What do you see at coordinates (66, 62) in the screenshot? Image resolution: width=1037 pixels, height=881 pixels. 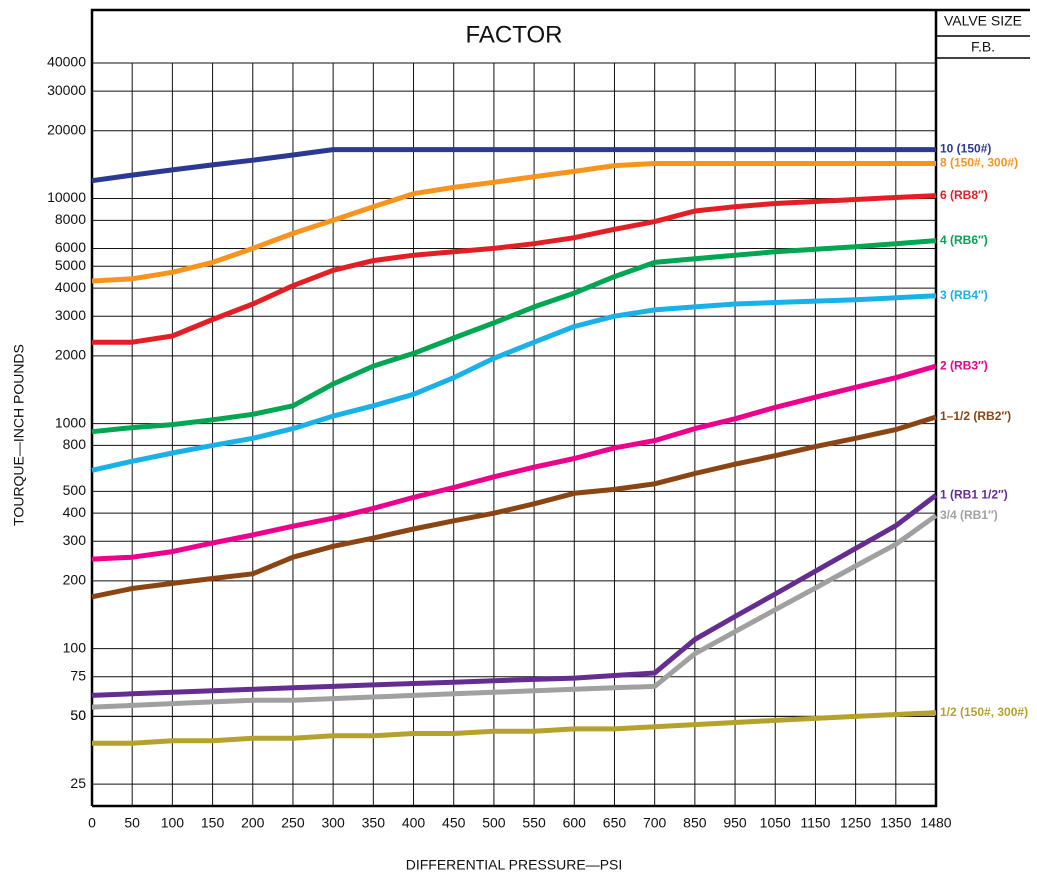 I see `y-tick-label: 40000` at bounding box center [66, 62].